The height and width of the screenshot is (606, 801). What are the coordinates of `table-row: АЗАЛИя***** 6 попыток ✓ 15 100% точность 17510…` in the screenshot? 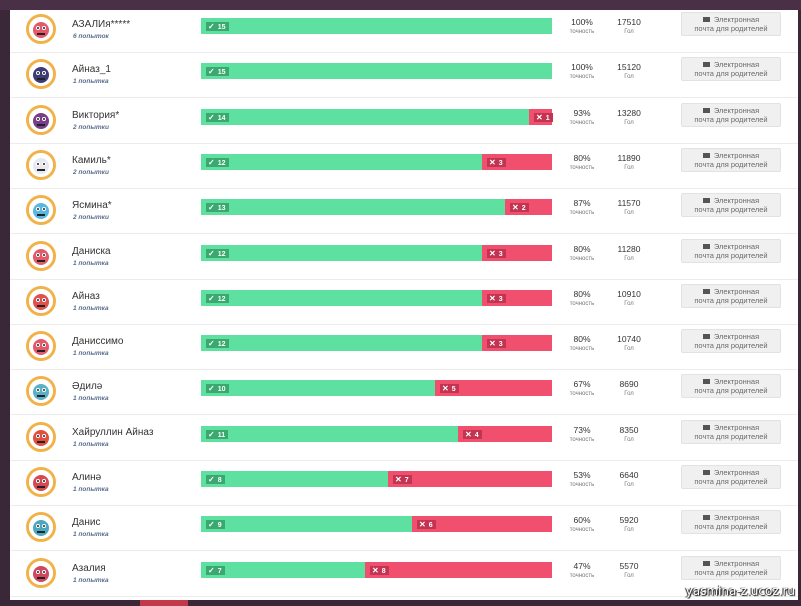 It's located at (404, 31).